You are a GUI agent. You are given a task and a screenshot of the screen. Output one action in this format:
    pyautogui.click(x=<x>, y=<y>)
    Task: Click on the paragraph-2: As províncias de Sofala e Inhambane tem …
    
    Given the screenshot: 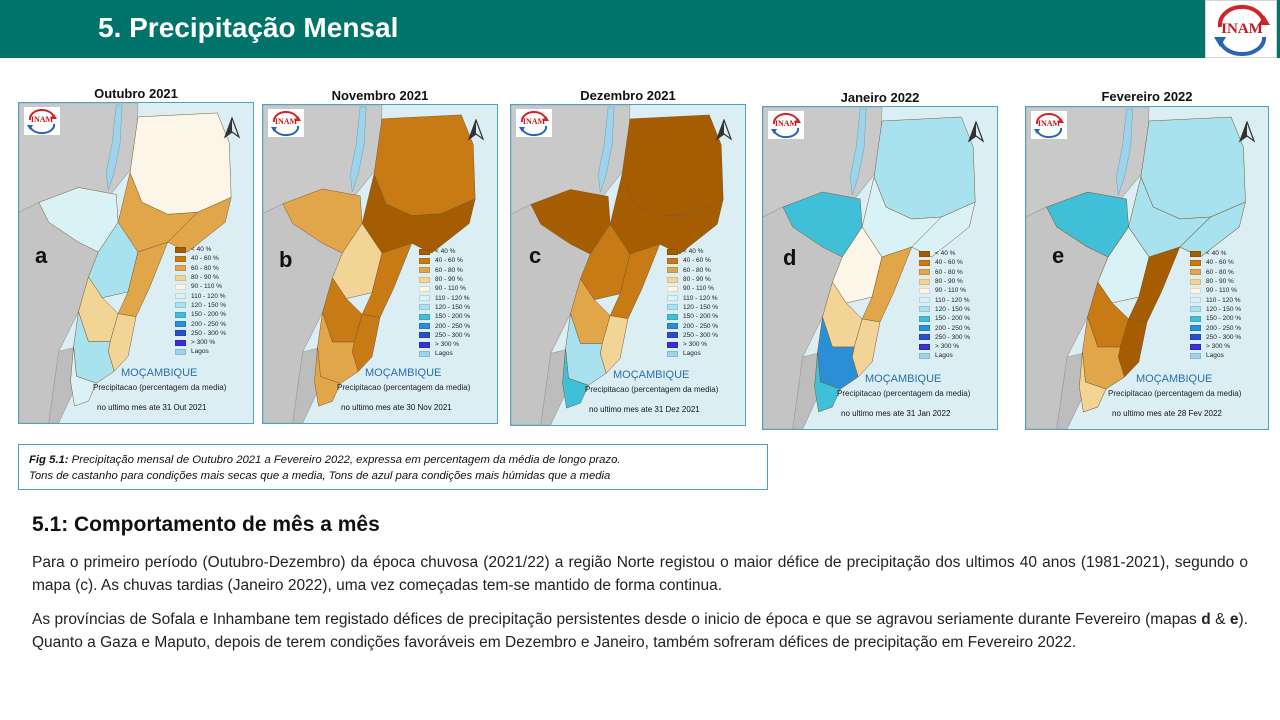 What is the action you would take?
    pyautogui.click(x=640, y=631)
    